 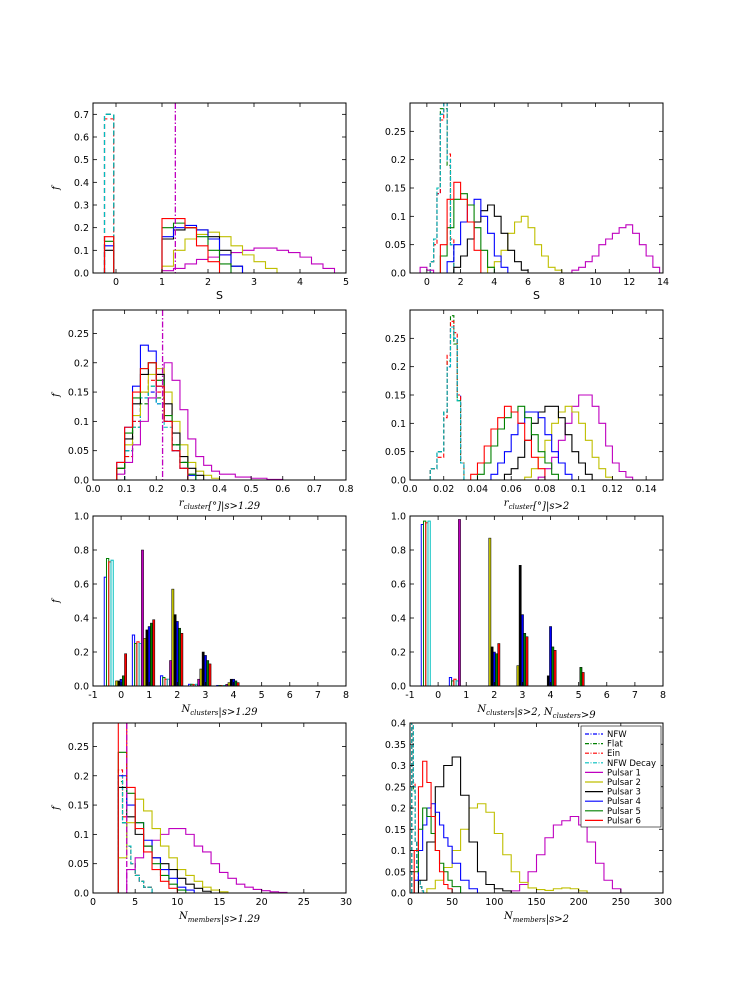 I want to click on x-tick-label: 0.14, so click(x=646, y=489).